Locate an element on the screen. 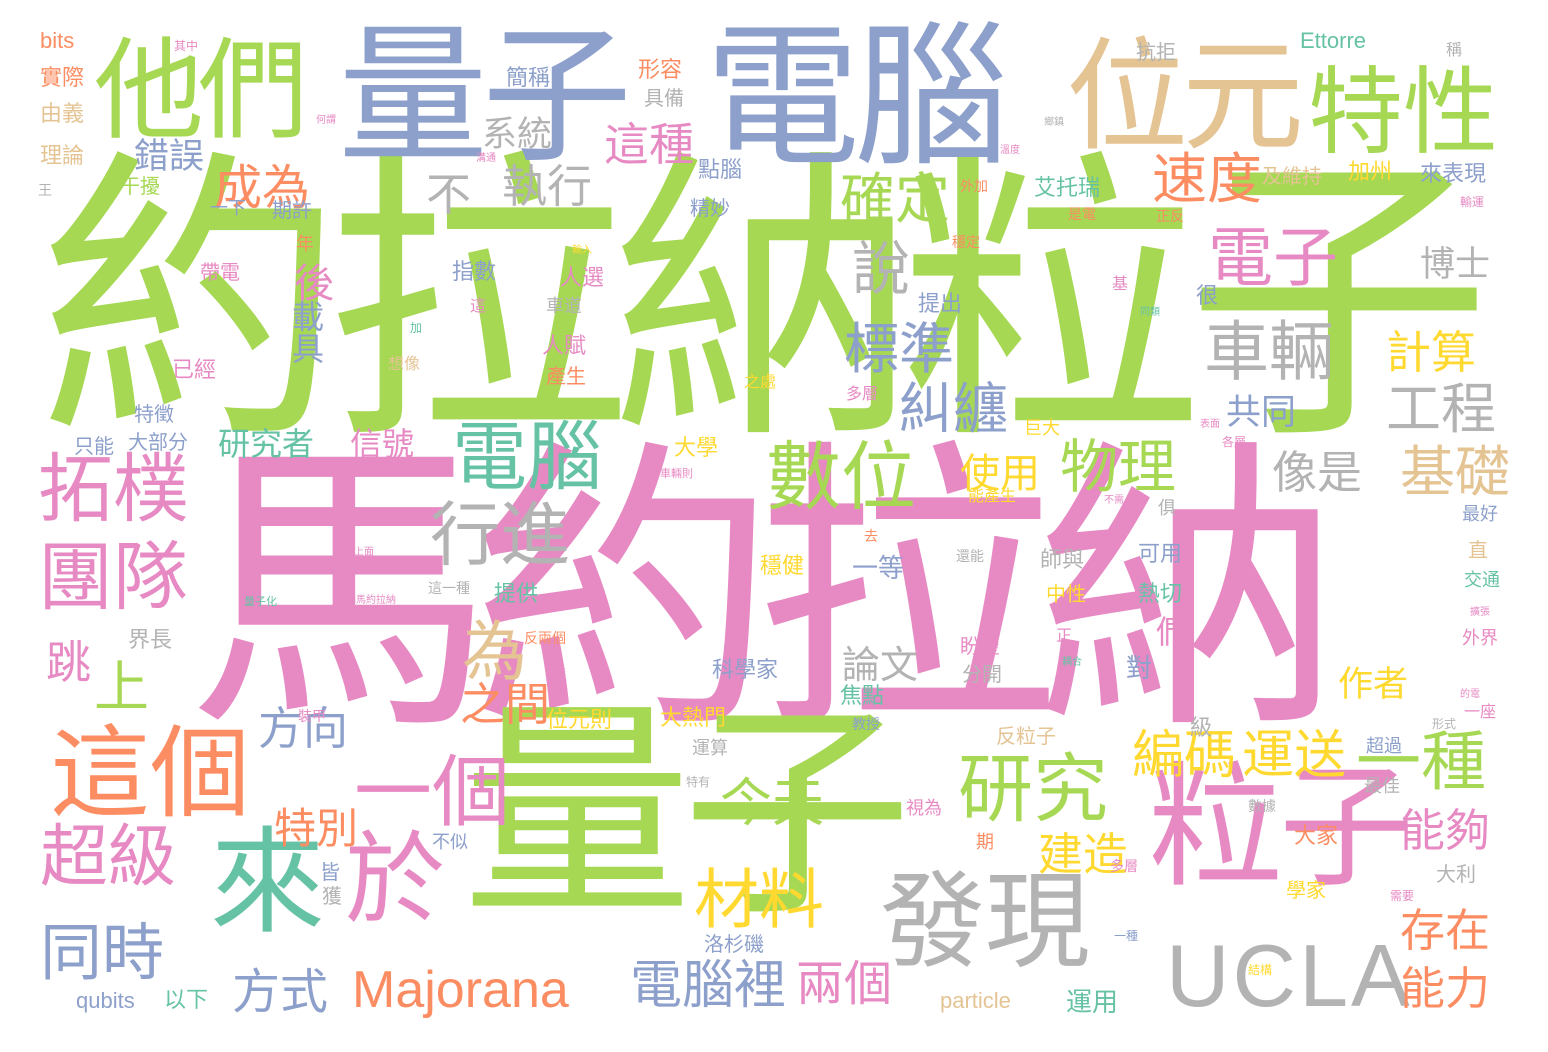 The image size is (1548, 1052). word: 視為 is located at coordinates (924, 808).